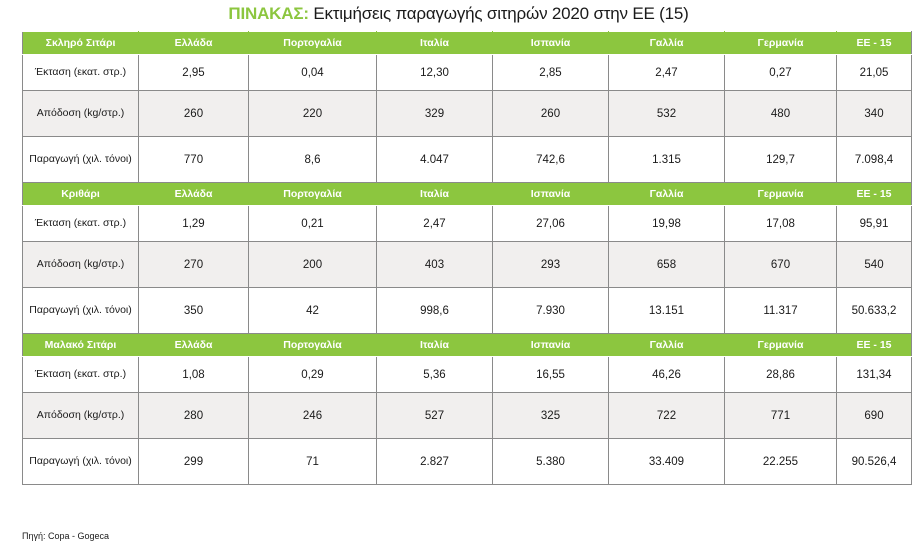 This screenshot has width=917, height=546. What do you see at coordinates (312, 72) in the screenshot?
I see `value-cell: 0,04` at bounding box center [312, 72].